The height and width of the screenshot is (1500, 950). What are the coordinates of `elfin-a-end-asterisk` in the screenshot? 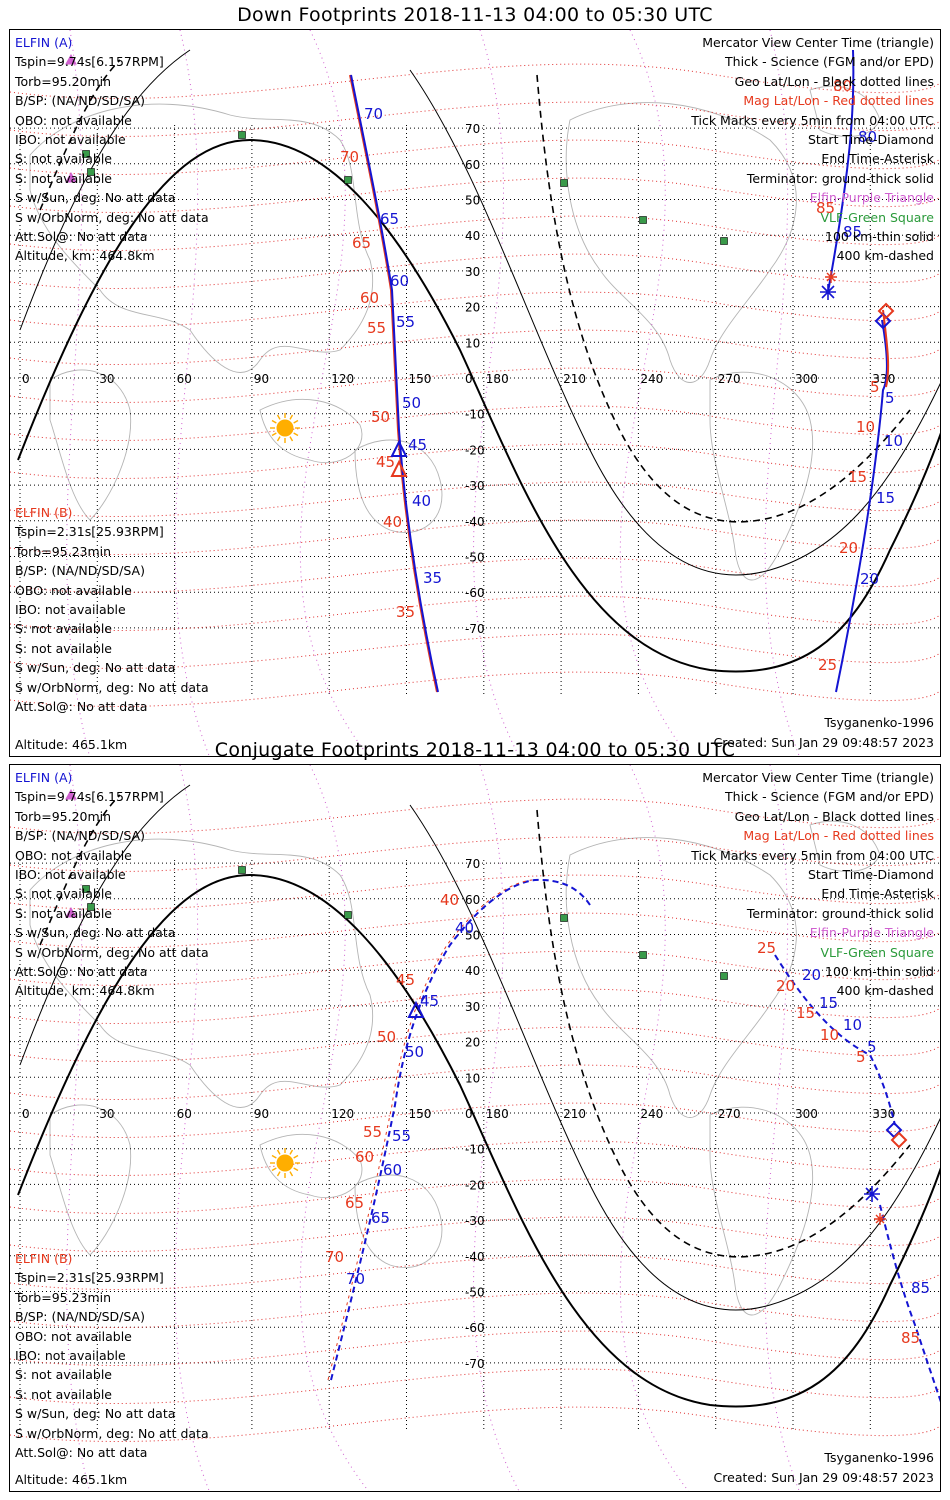 It's located at (872, 1194).